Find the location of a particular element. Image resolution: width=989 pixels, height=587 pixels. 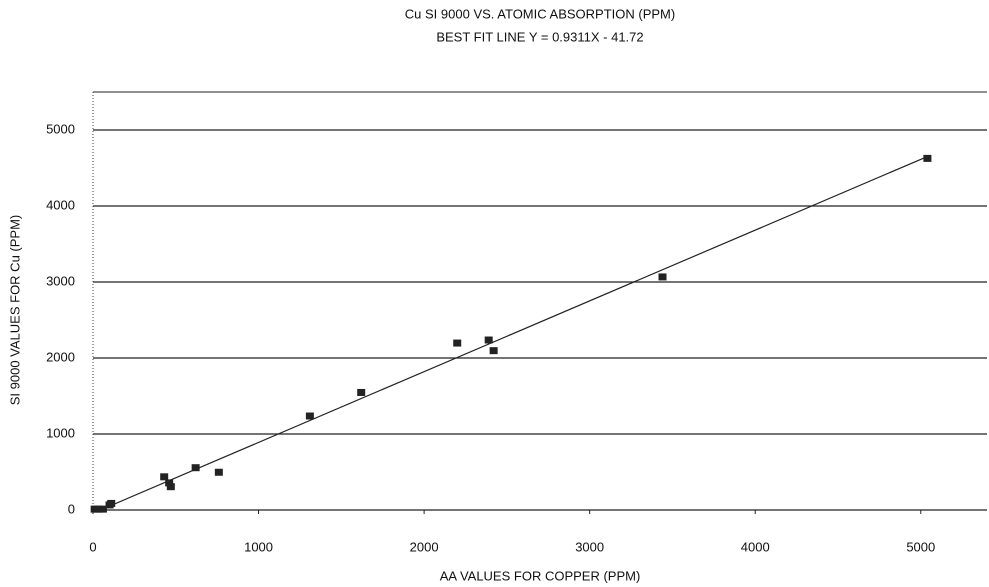

x-tick-label: 3000 is located at coordinates (589, 546).